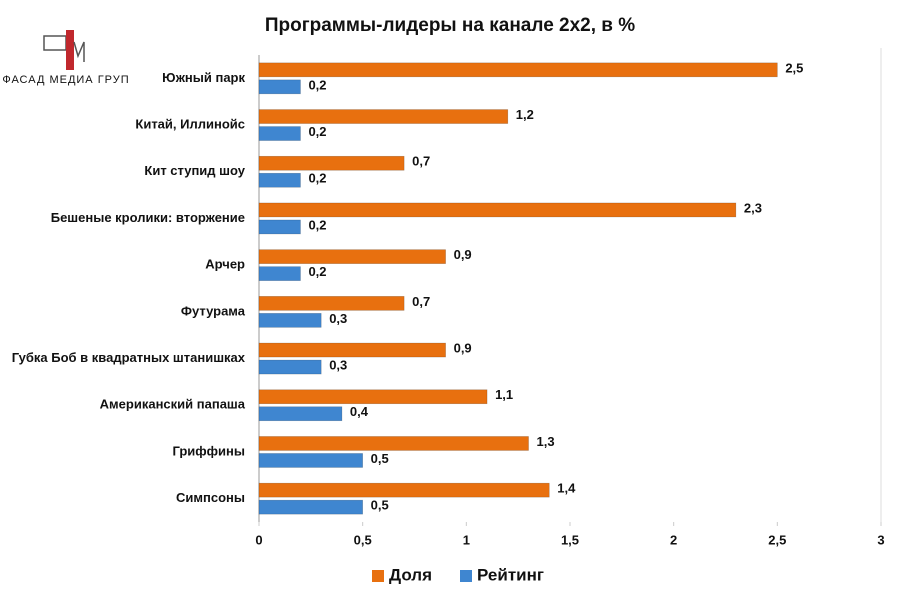 The height and width of the screenshot is (600, 900). Describe the element at coordinates (880, 539) in the screenshot. I see `x-tick-label: 3` at that location.